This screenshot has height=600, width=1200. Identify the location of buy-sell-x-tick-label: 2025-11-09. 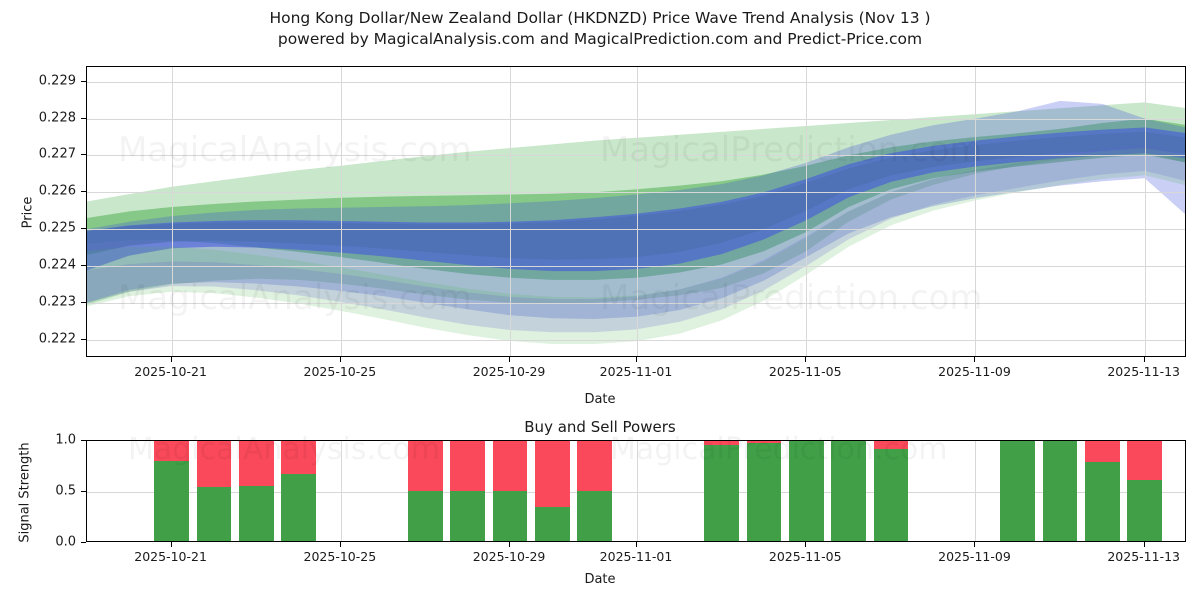
(974, 556).